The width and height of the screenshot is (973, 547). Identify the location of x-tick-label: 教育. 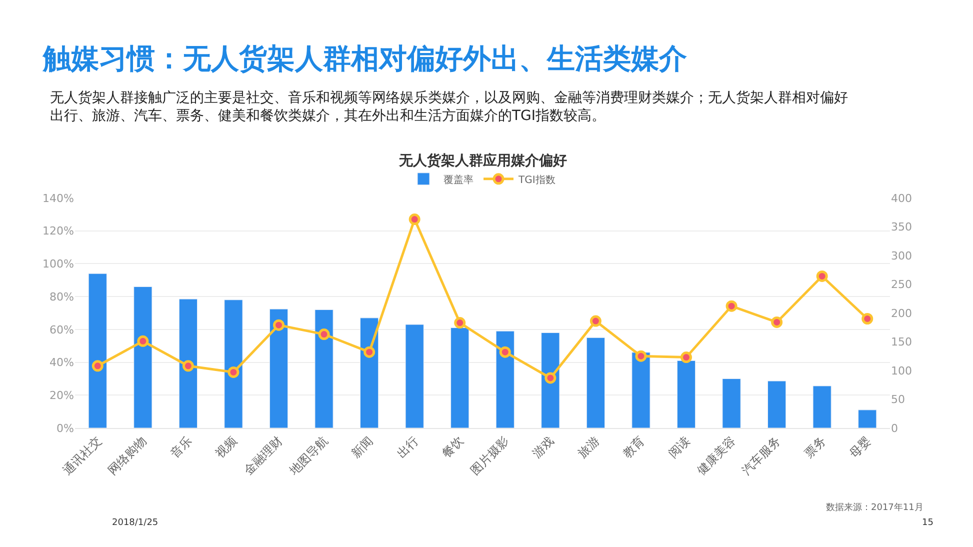
(634, 447).